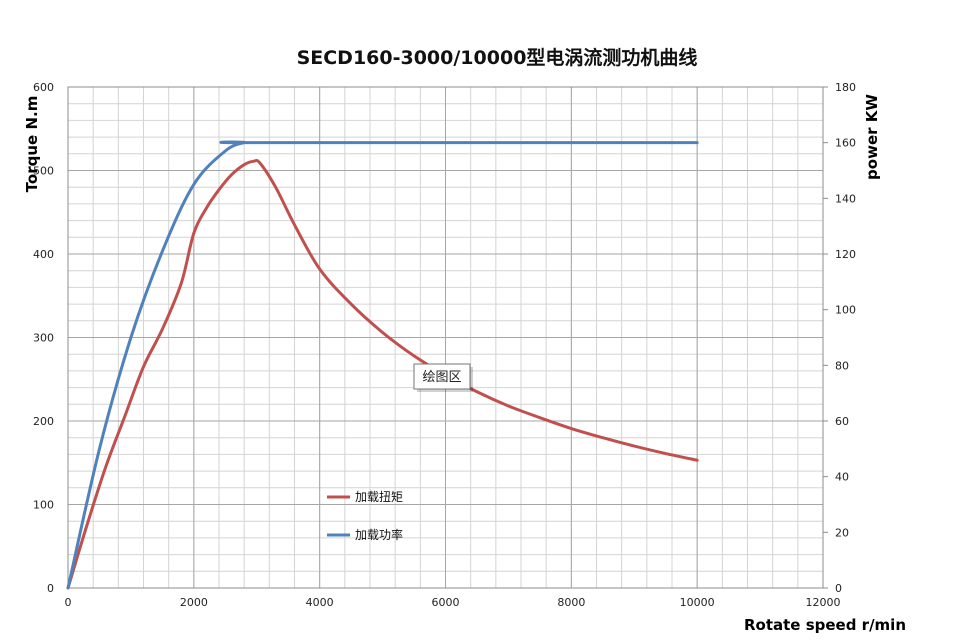  Describe the element at coordinates (823, 602) in the screenshot. I see `x-tick-label: 12000` at that location.